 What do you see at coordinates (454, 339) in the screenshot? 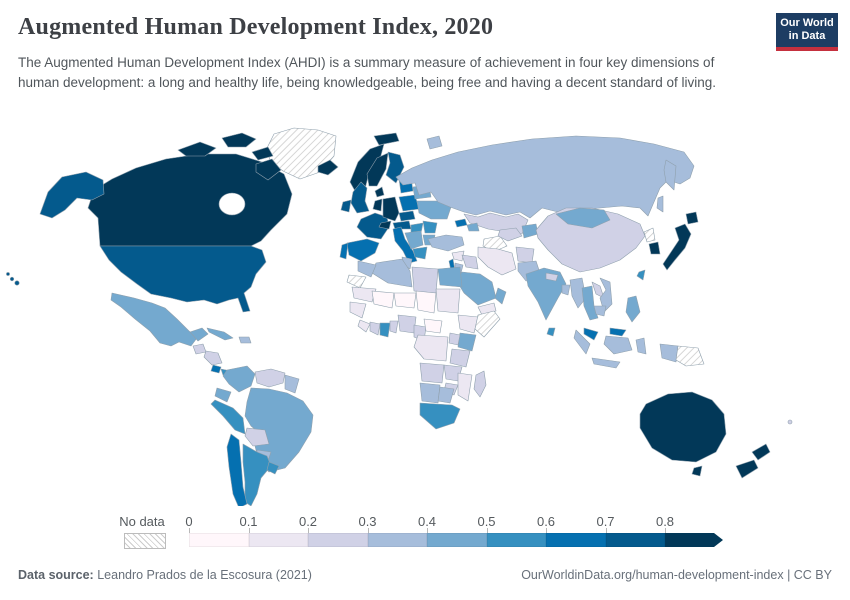
I see `country-uganda` at bounding box center [454, 339].